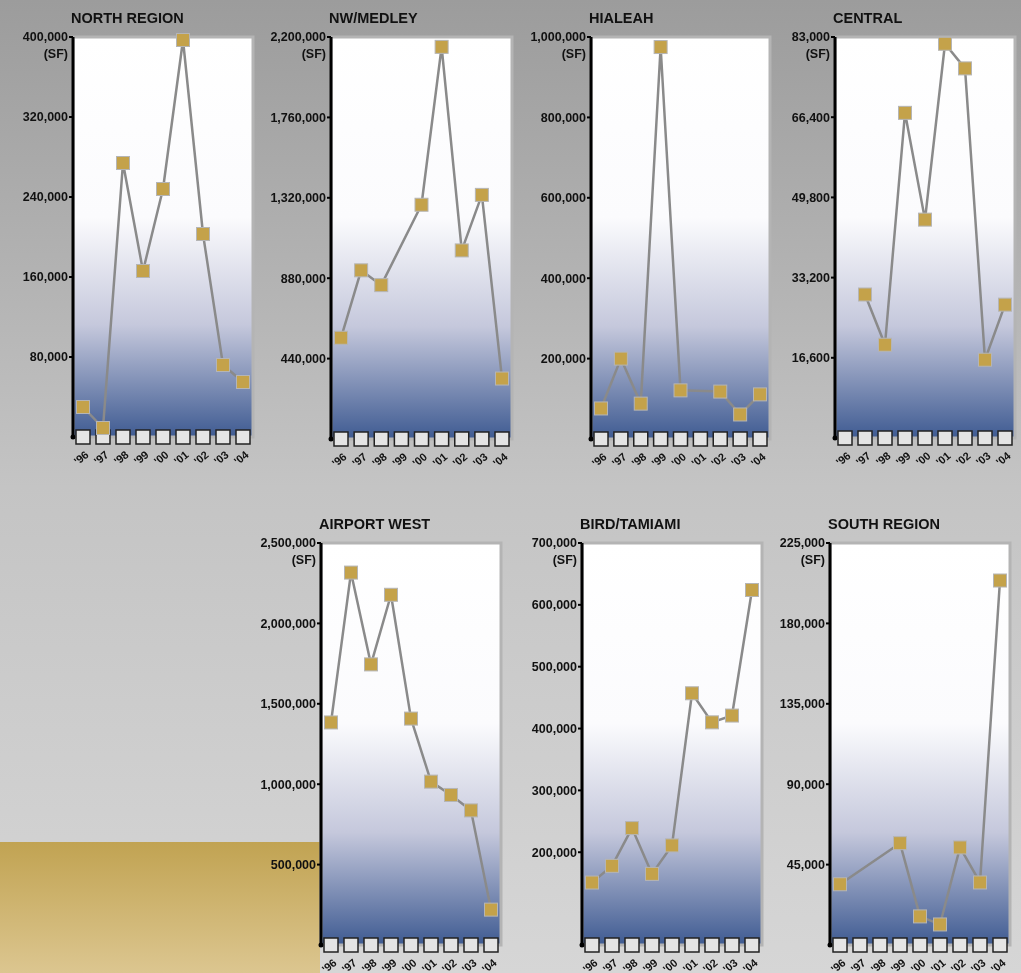 The width and height of the screenshot is (1021, 973). I want to click on chart-title: HIALEAH, so click(621, 18).